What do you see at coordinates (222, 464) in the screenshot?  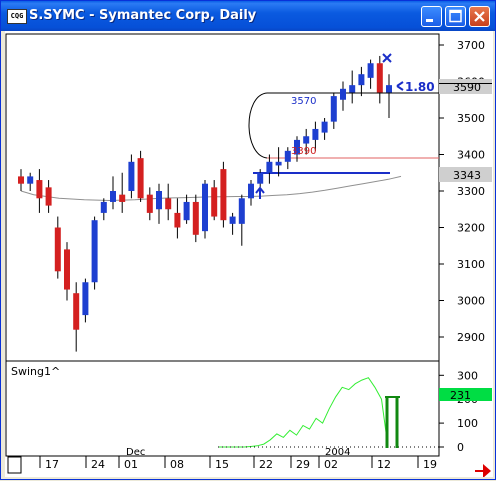 I see `x-day-label: 15` at bounding box center [222, 464].